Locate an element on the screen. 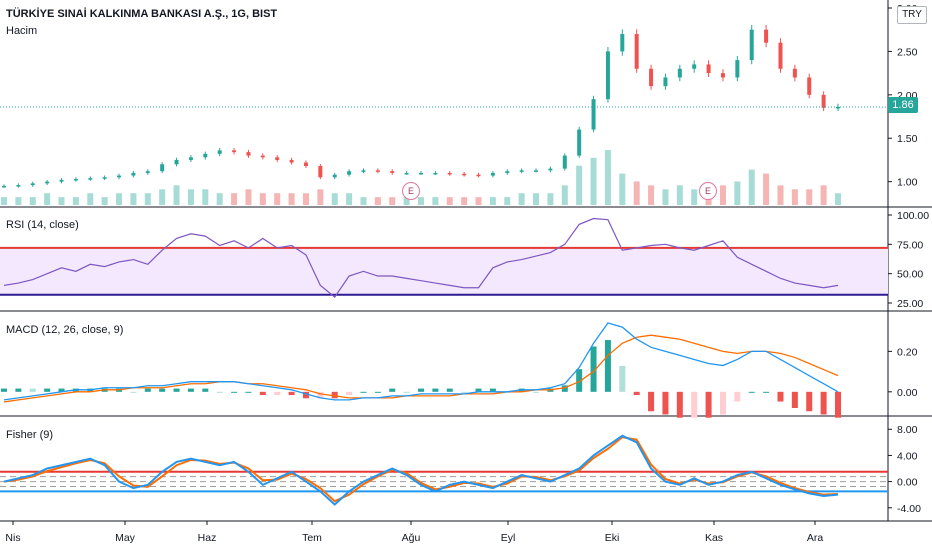  rsi-pane-label: RSI (14, close) is located at coordinates (42, 225).